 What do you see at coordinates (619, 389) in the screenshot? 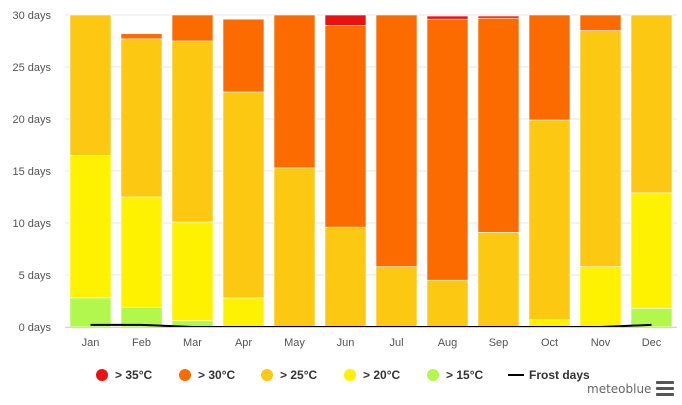
I see `brand-logo-text: meteoblue` at bounding box center [619, 389].